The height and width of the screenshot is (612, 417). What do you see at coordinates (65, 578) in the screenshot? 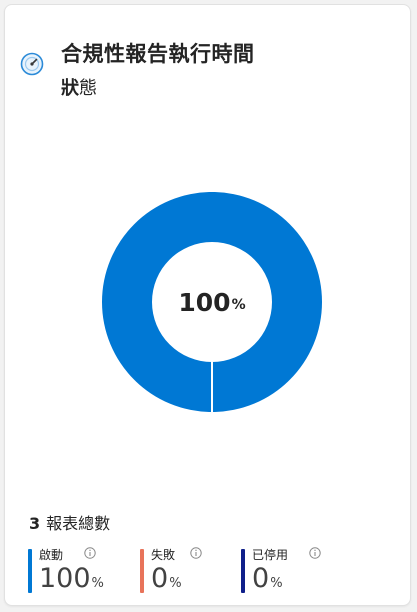
I see `legend-value-number: 100` at bounding box center [65, 578].